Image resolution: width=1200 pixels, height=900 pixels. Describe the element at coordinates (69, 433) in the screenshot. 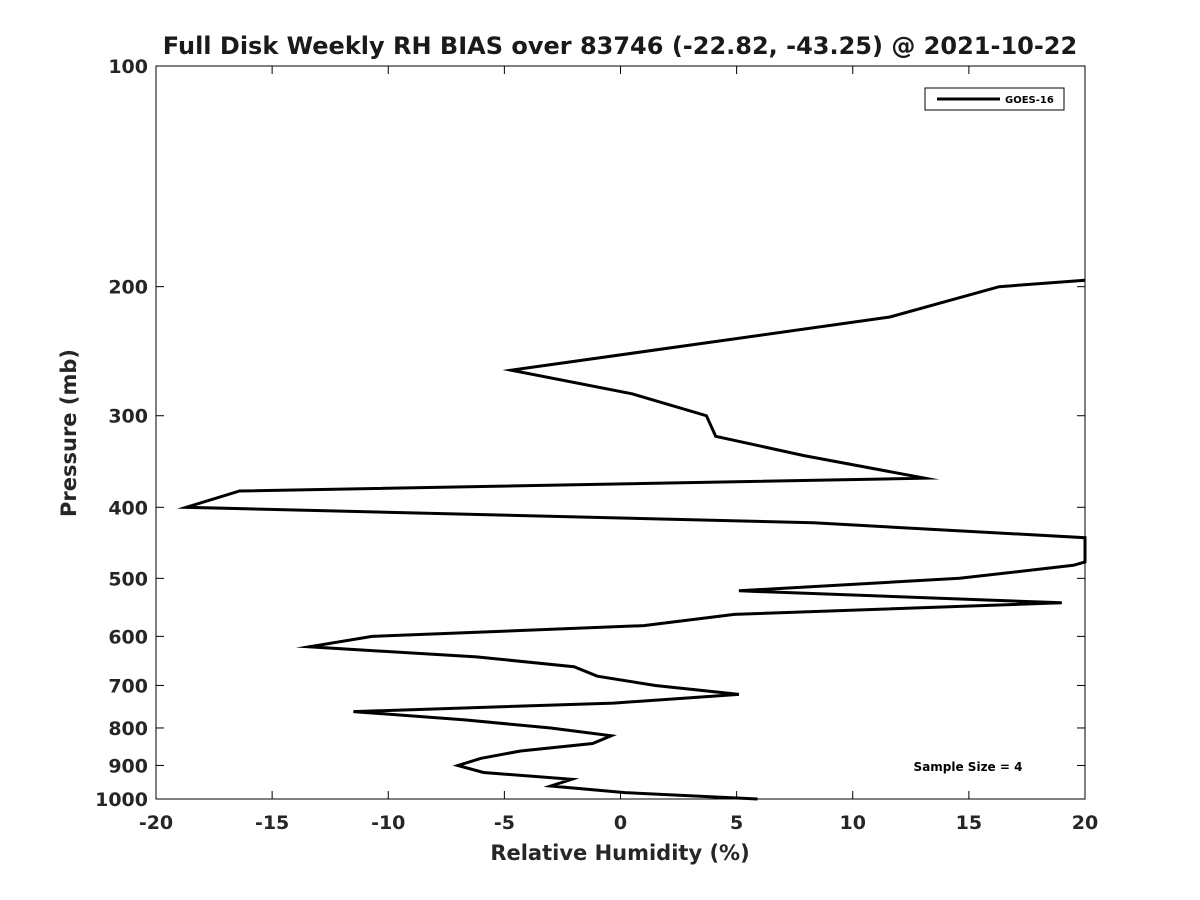

I see `y-axis-label: Pressure (mb)` at that location.